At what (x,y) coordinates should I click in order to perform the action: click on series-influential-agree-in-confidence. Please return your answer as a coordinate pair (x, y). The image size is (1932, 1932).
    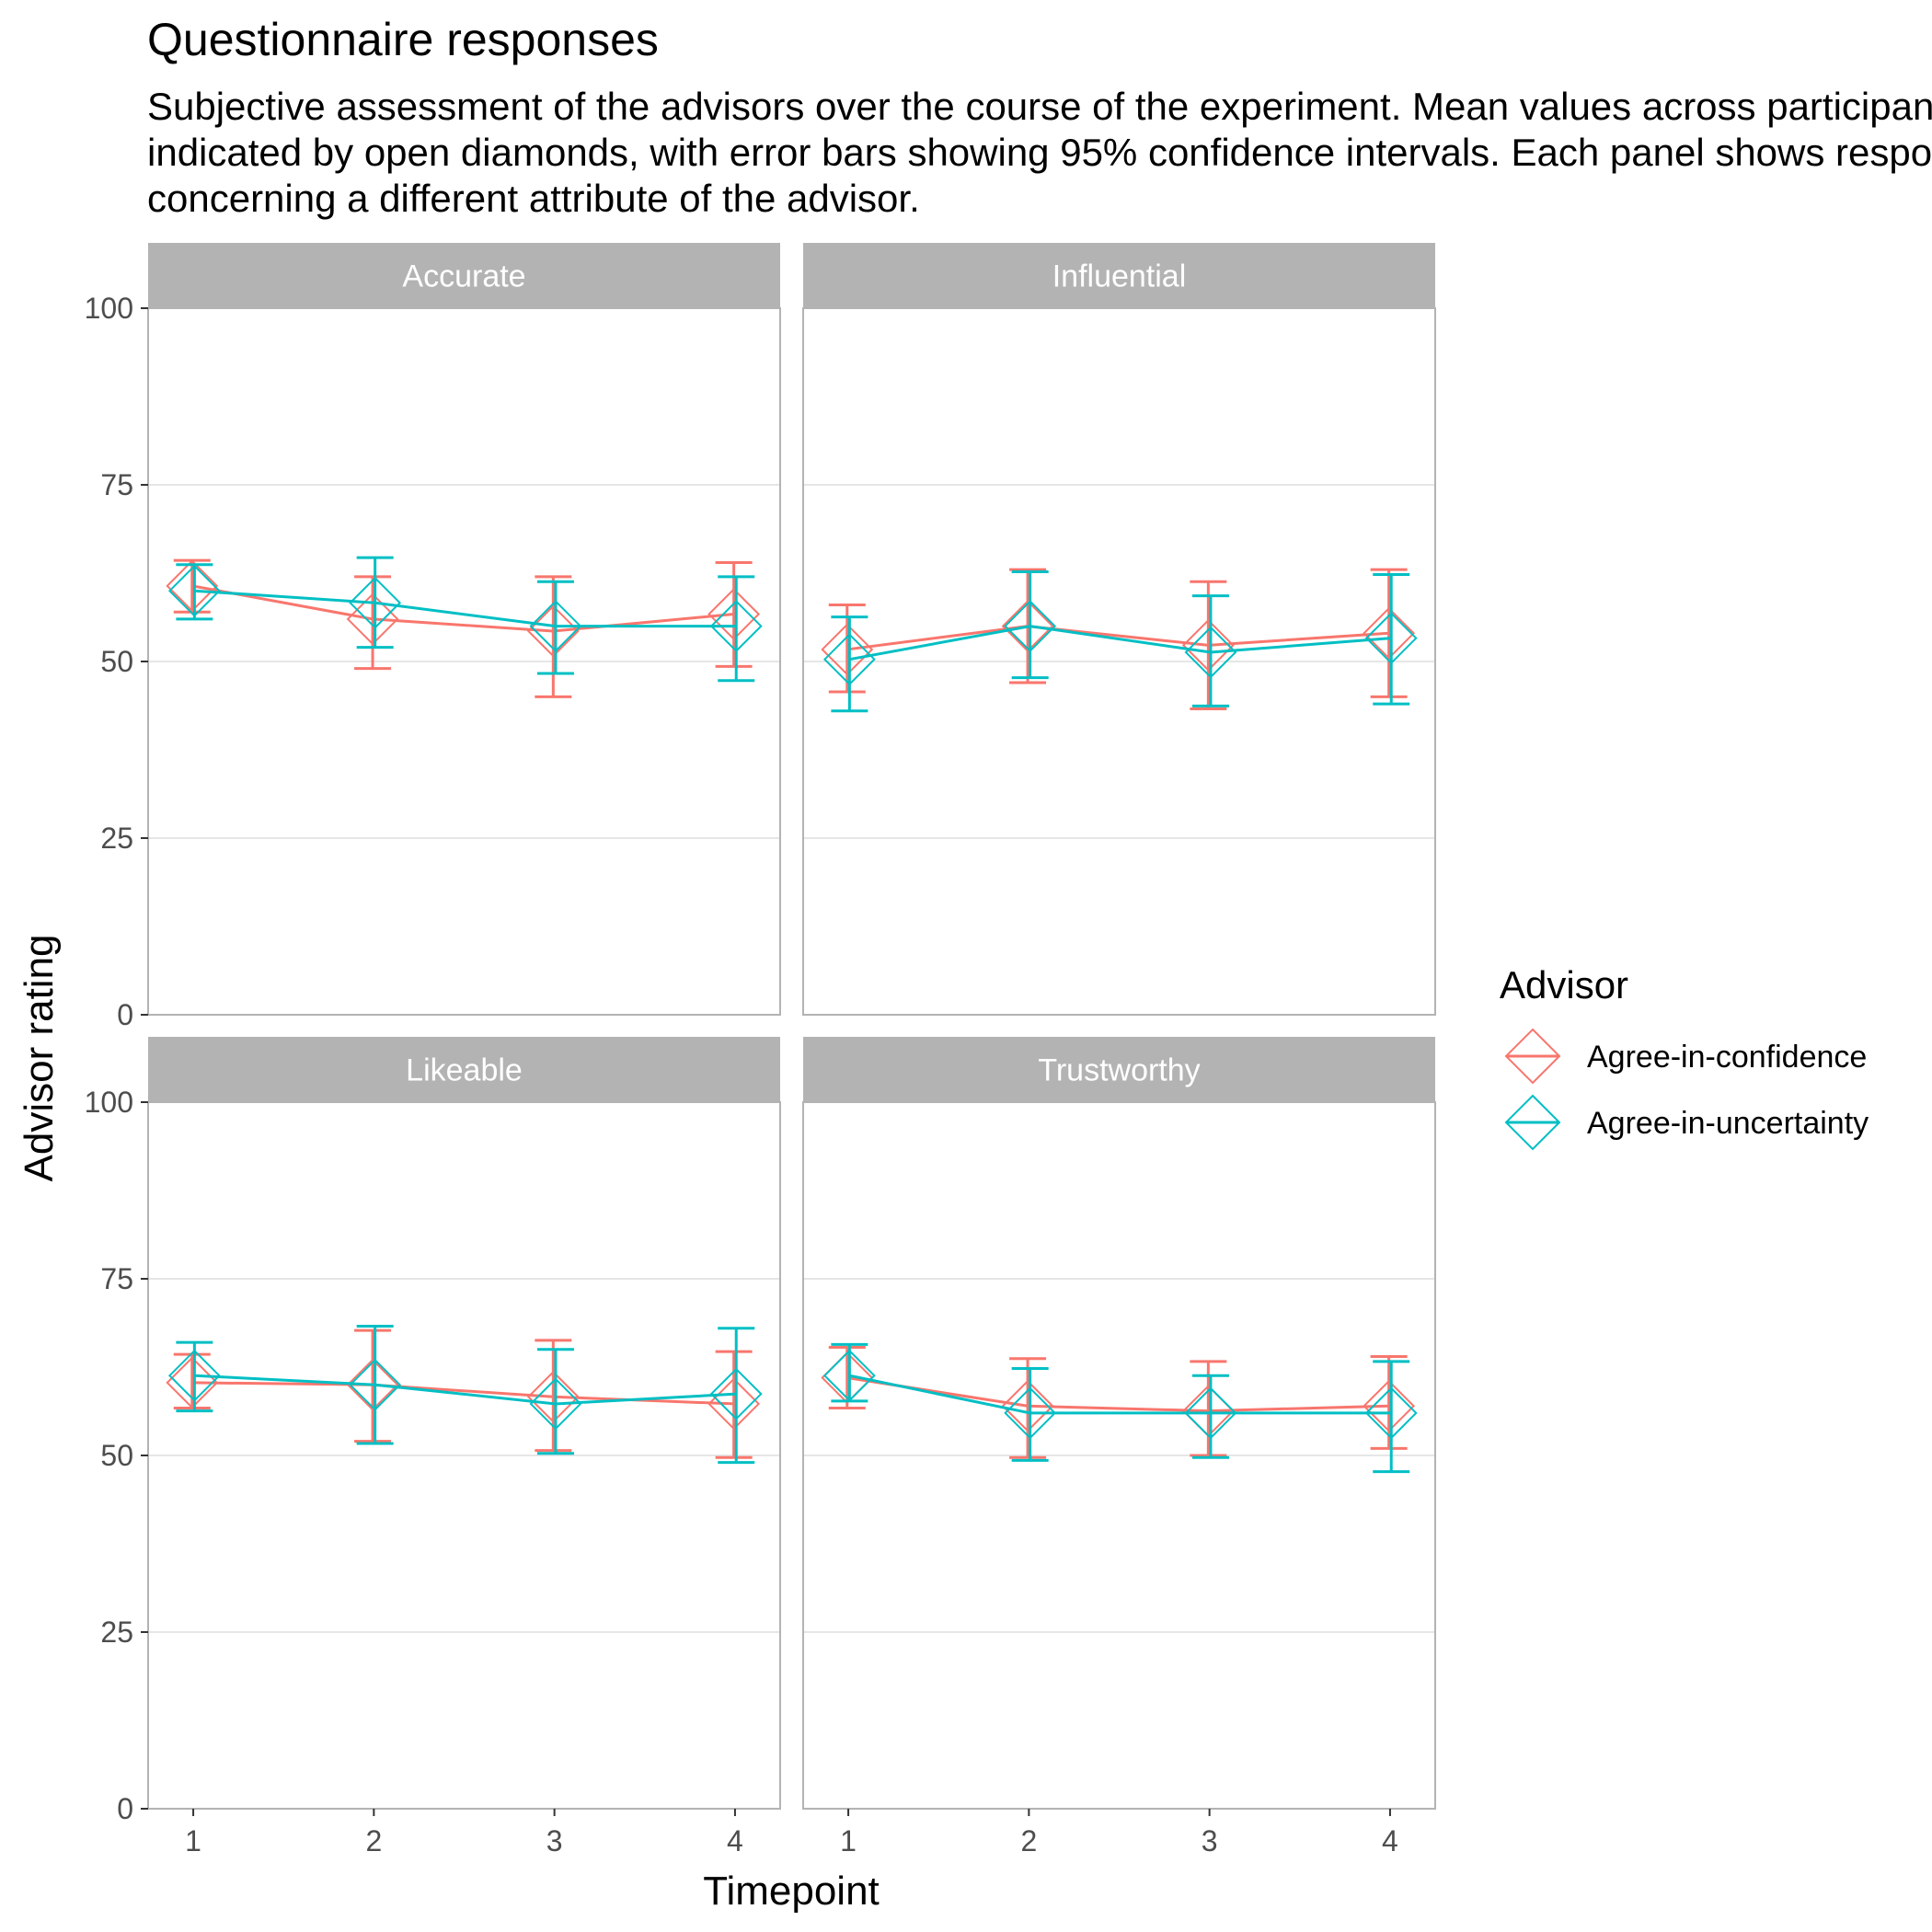
    Looking at the image, I should click on (1118, 639).